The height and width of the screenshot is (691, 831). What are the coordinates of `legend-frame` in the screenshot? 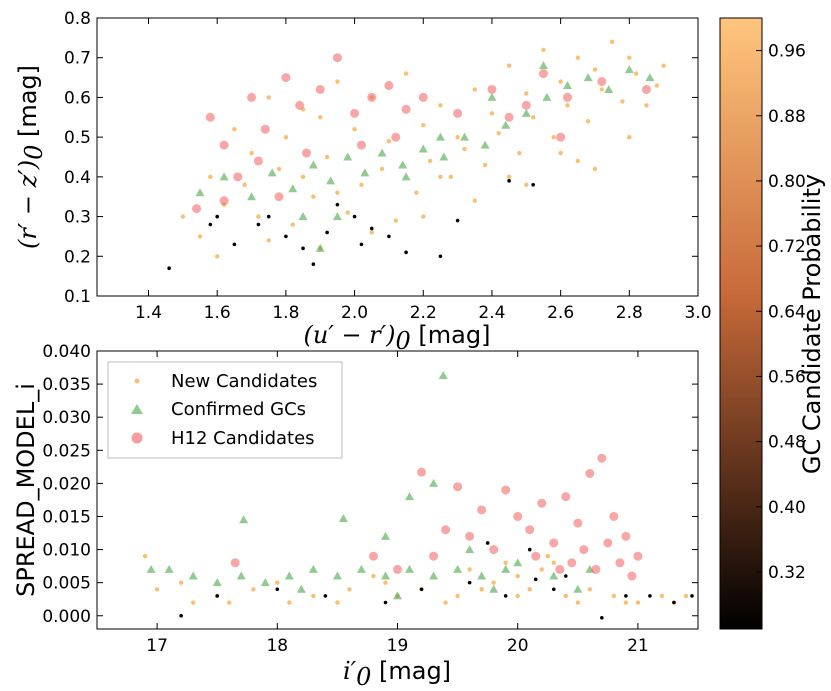 It's located at (225, 410).